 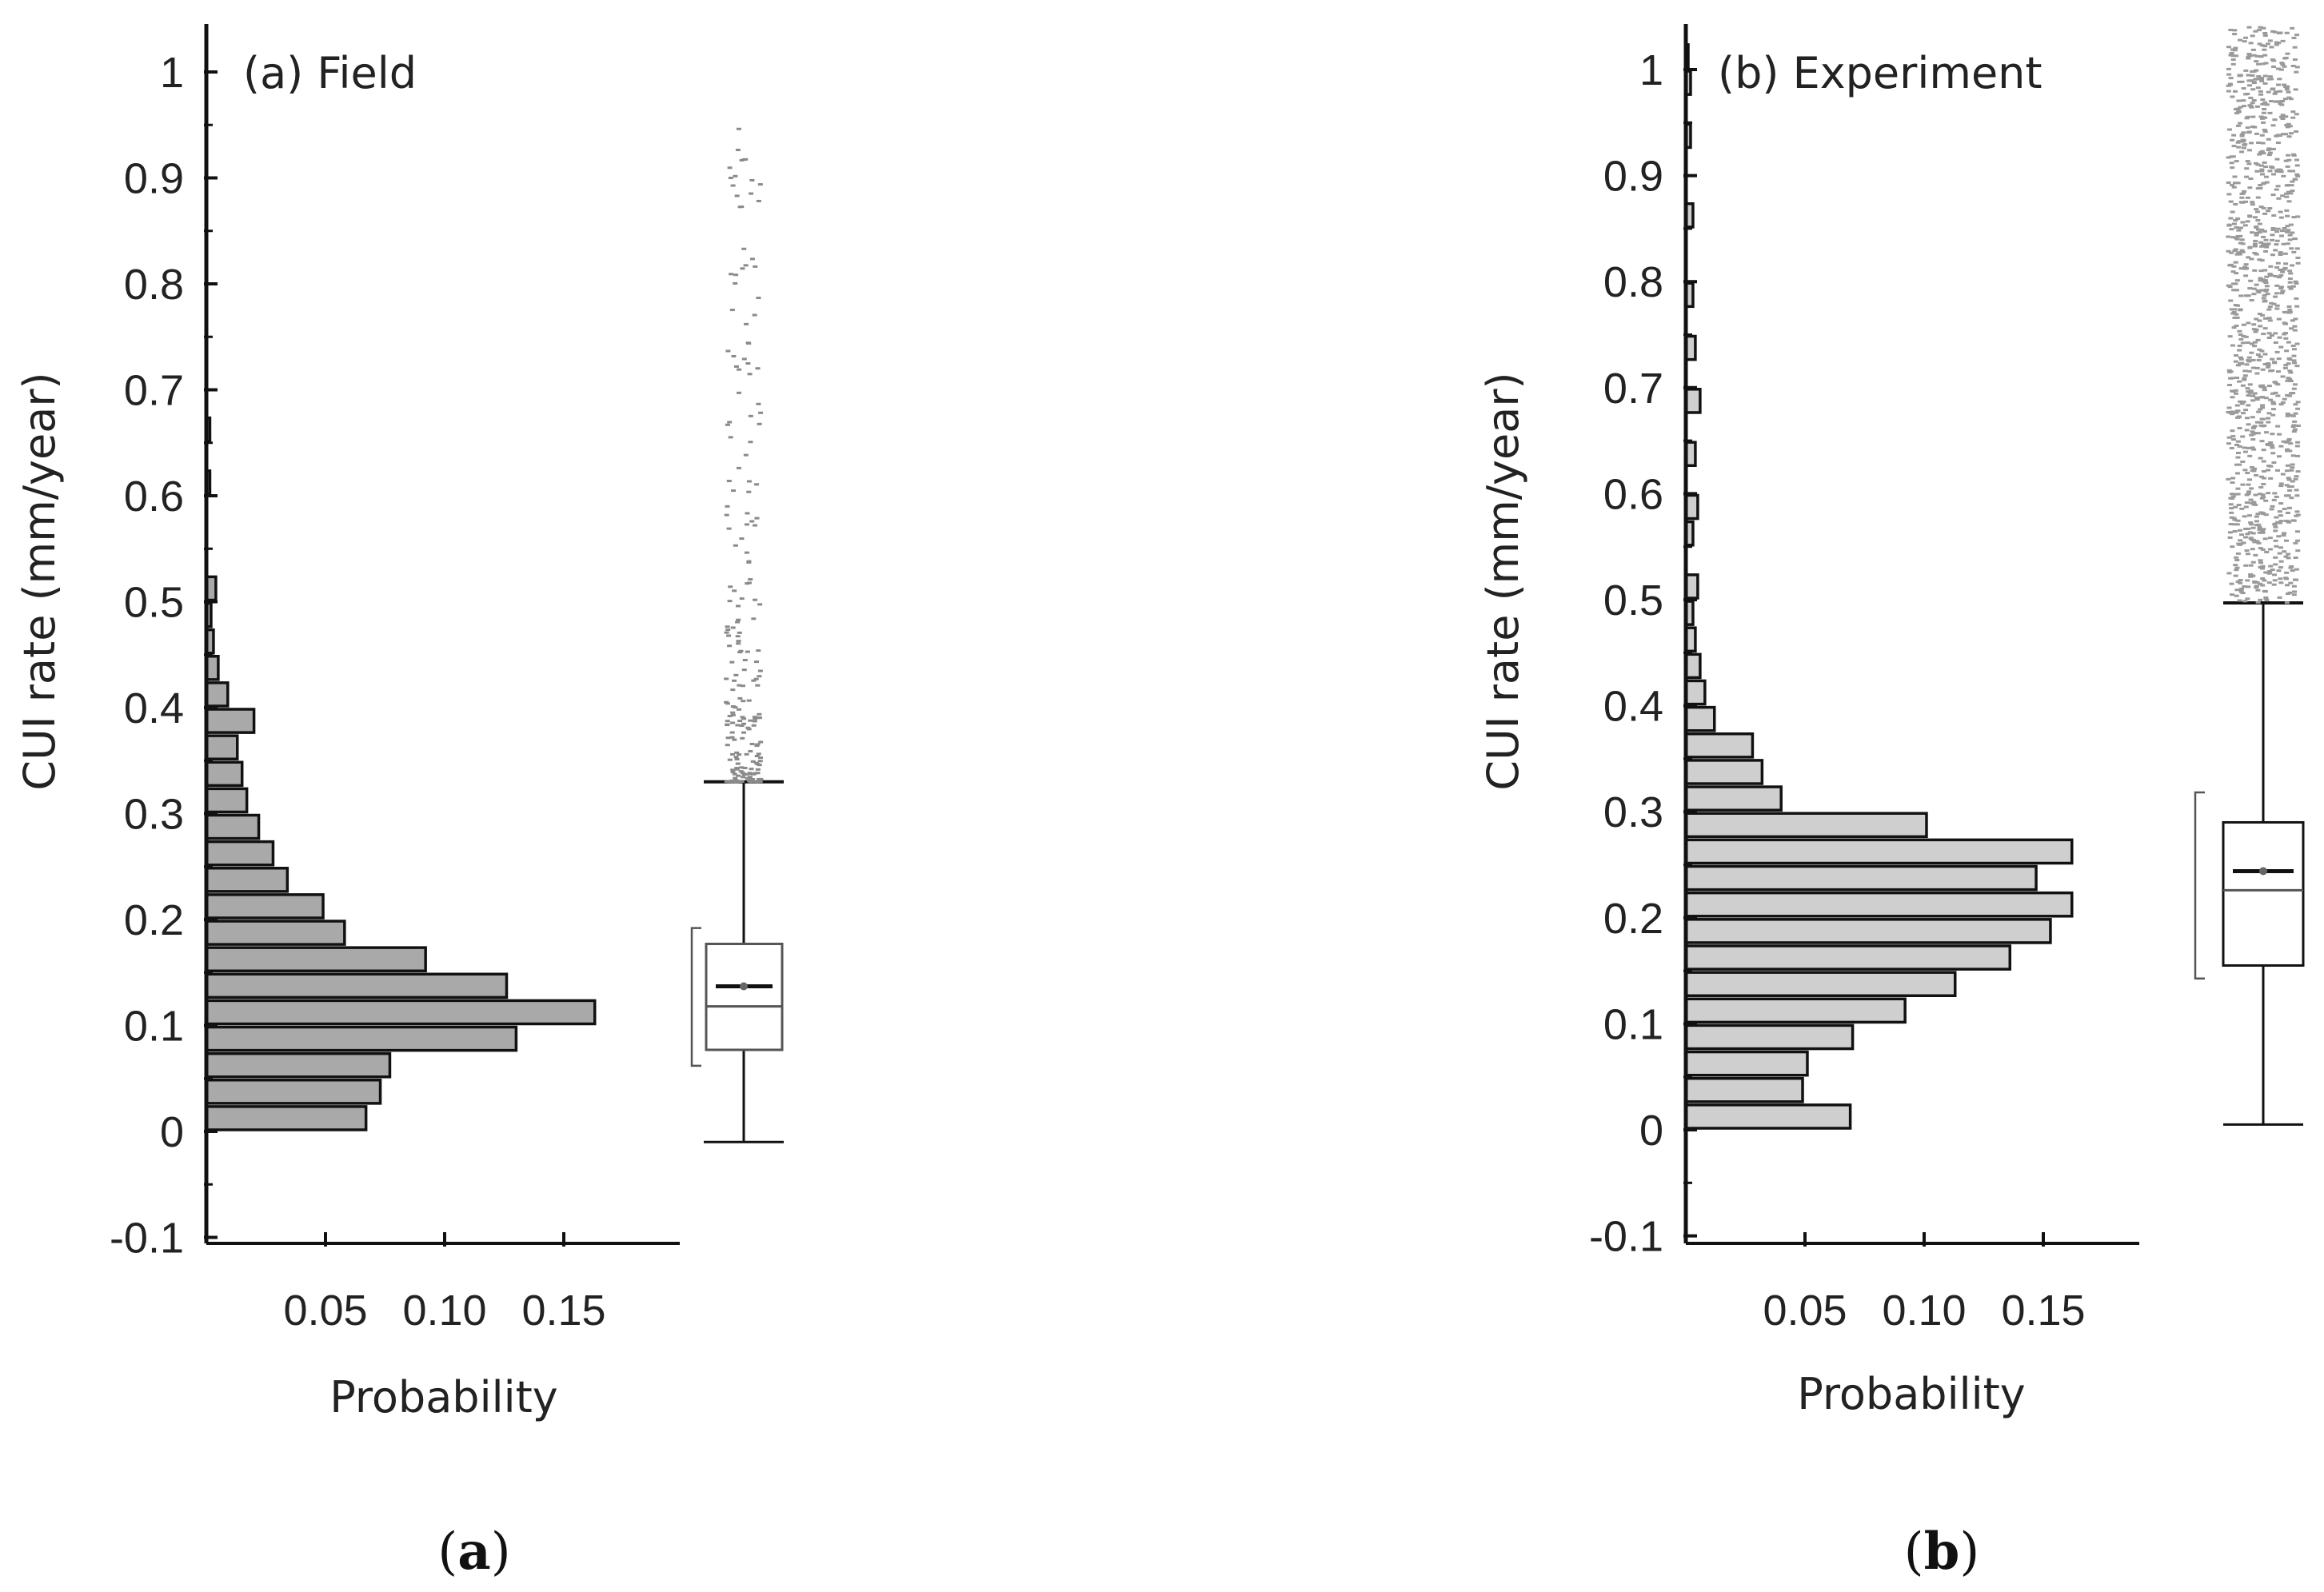 I want to click on x-tick-label: 0.05, so click(x=325, y=1311).